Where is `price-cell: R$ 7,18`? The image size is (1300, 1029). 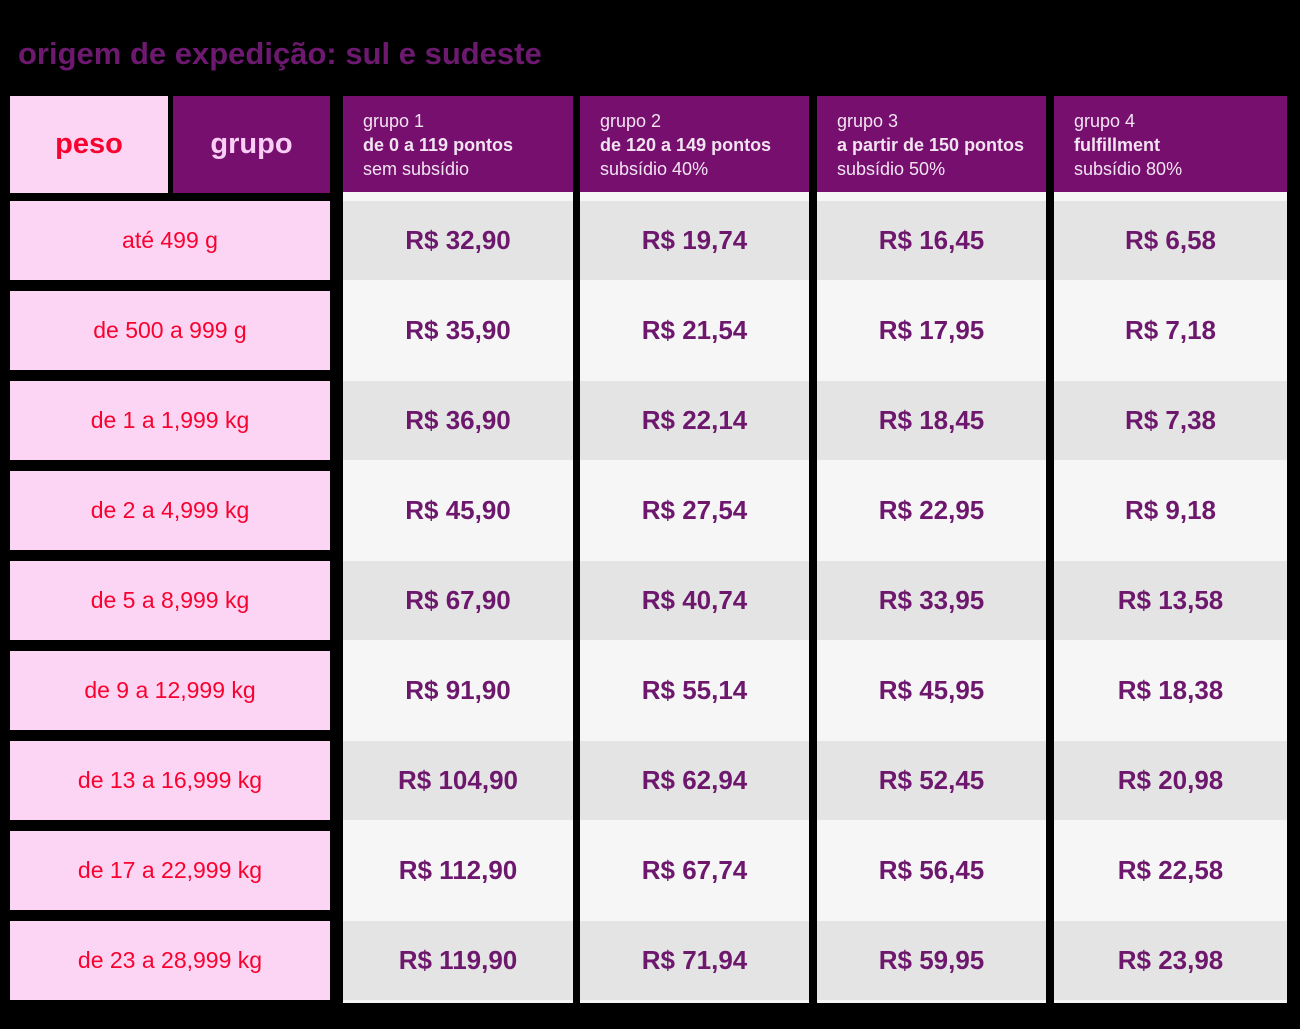
price-cell: R$ 7,18 is located at coordinates (1170, 330).